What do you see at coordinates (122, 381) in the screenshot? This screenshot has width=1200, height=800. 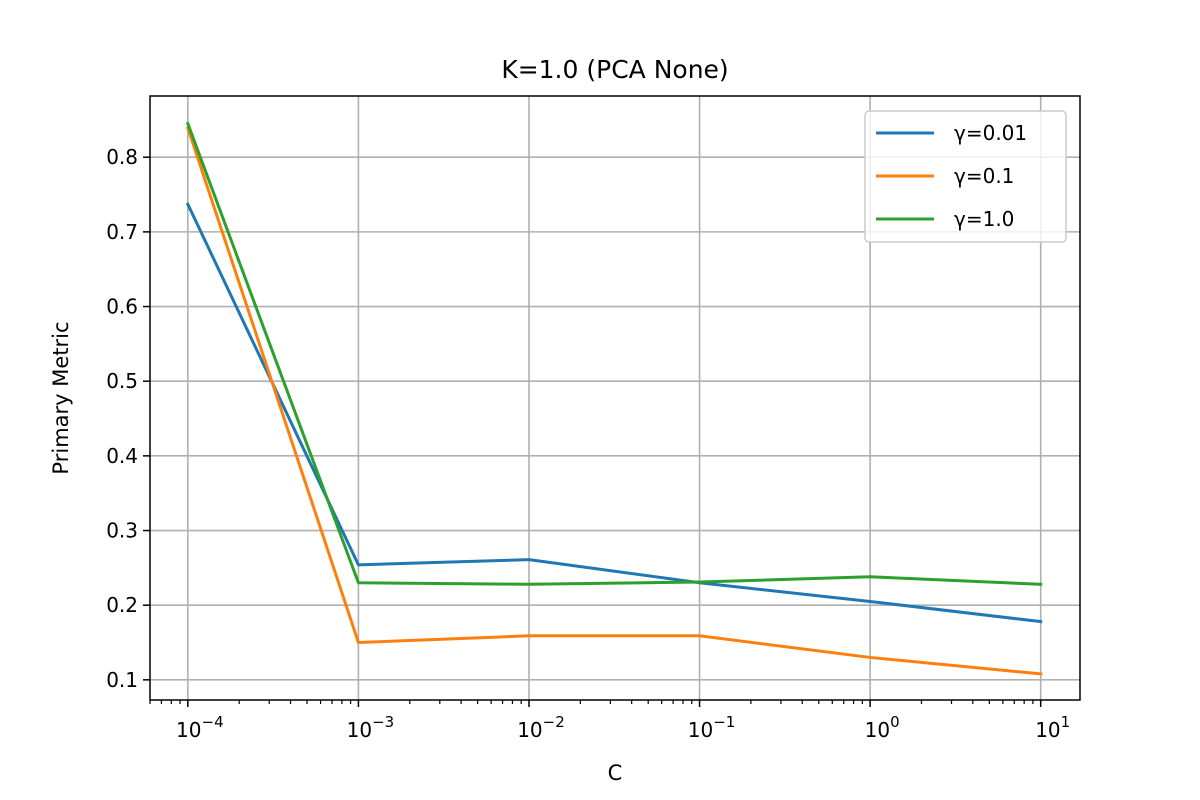 I see `y-tick-label: 0.5` at bounding box center [122, 381].